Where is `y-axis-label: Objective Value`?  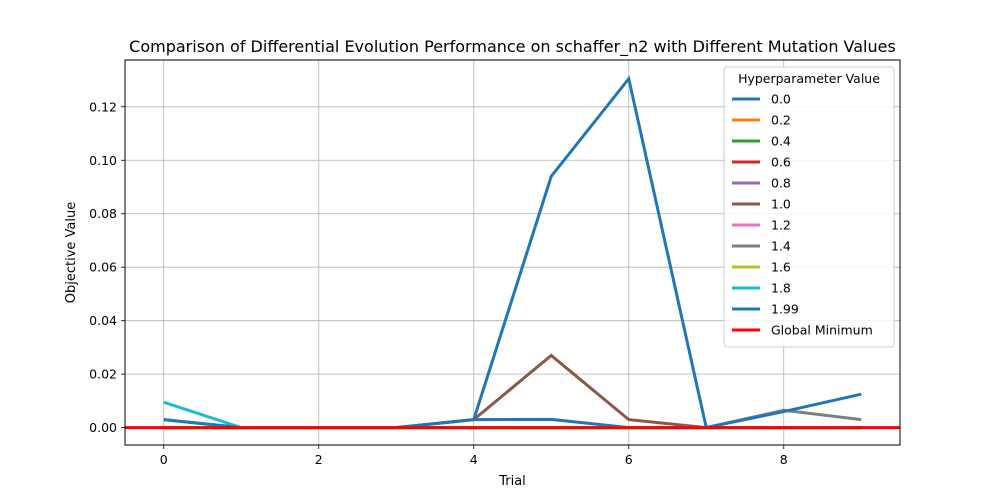
y-axis-label: Objective Value is located at coordinates (71, 252).